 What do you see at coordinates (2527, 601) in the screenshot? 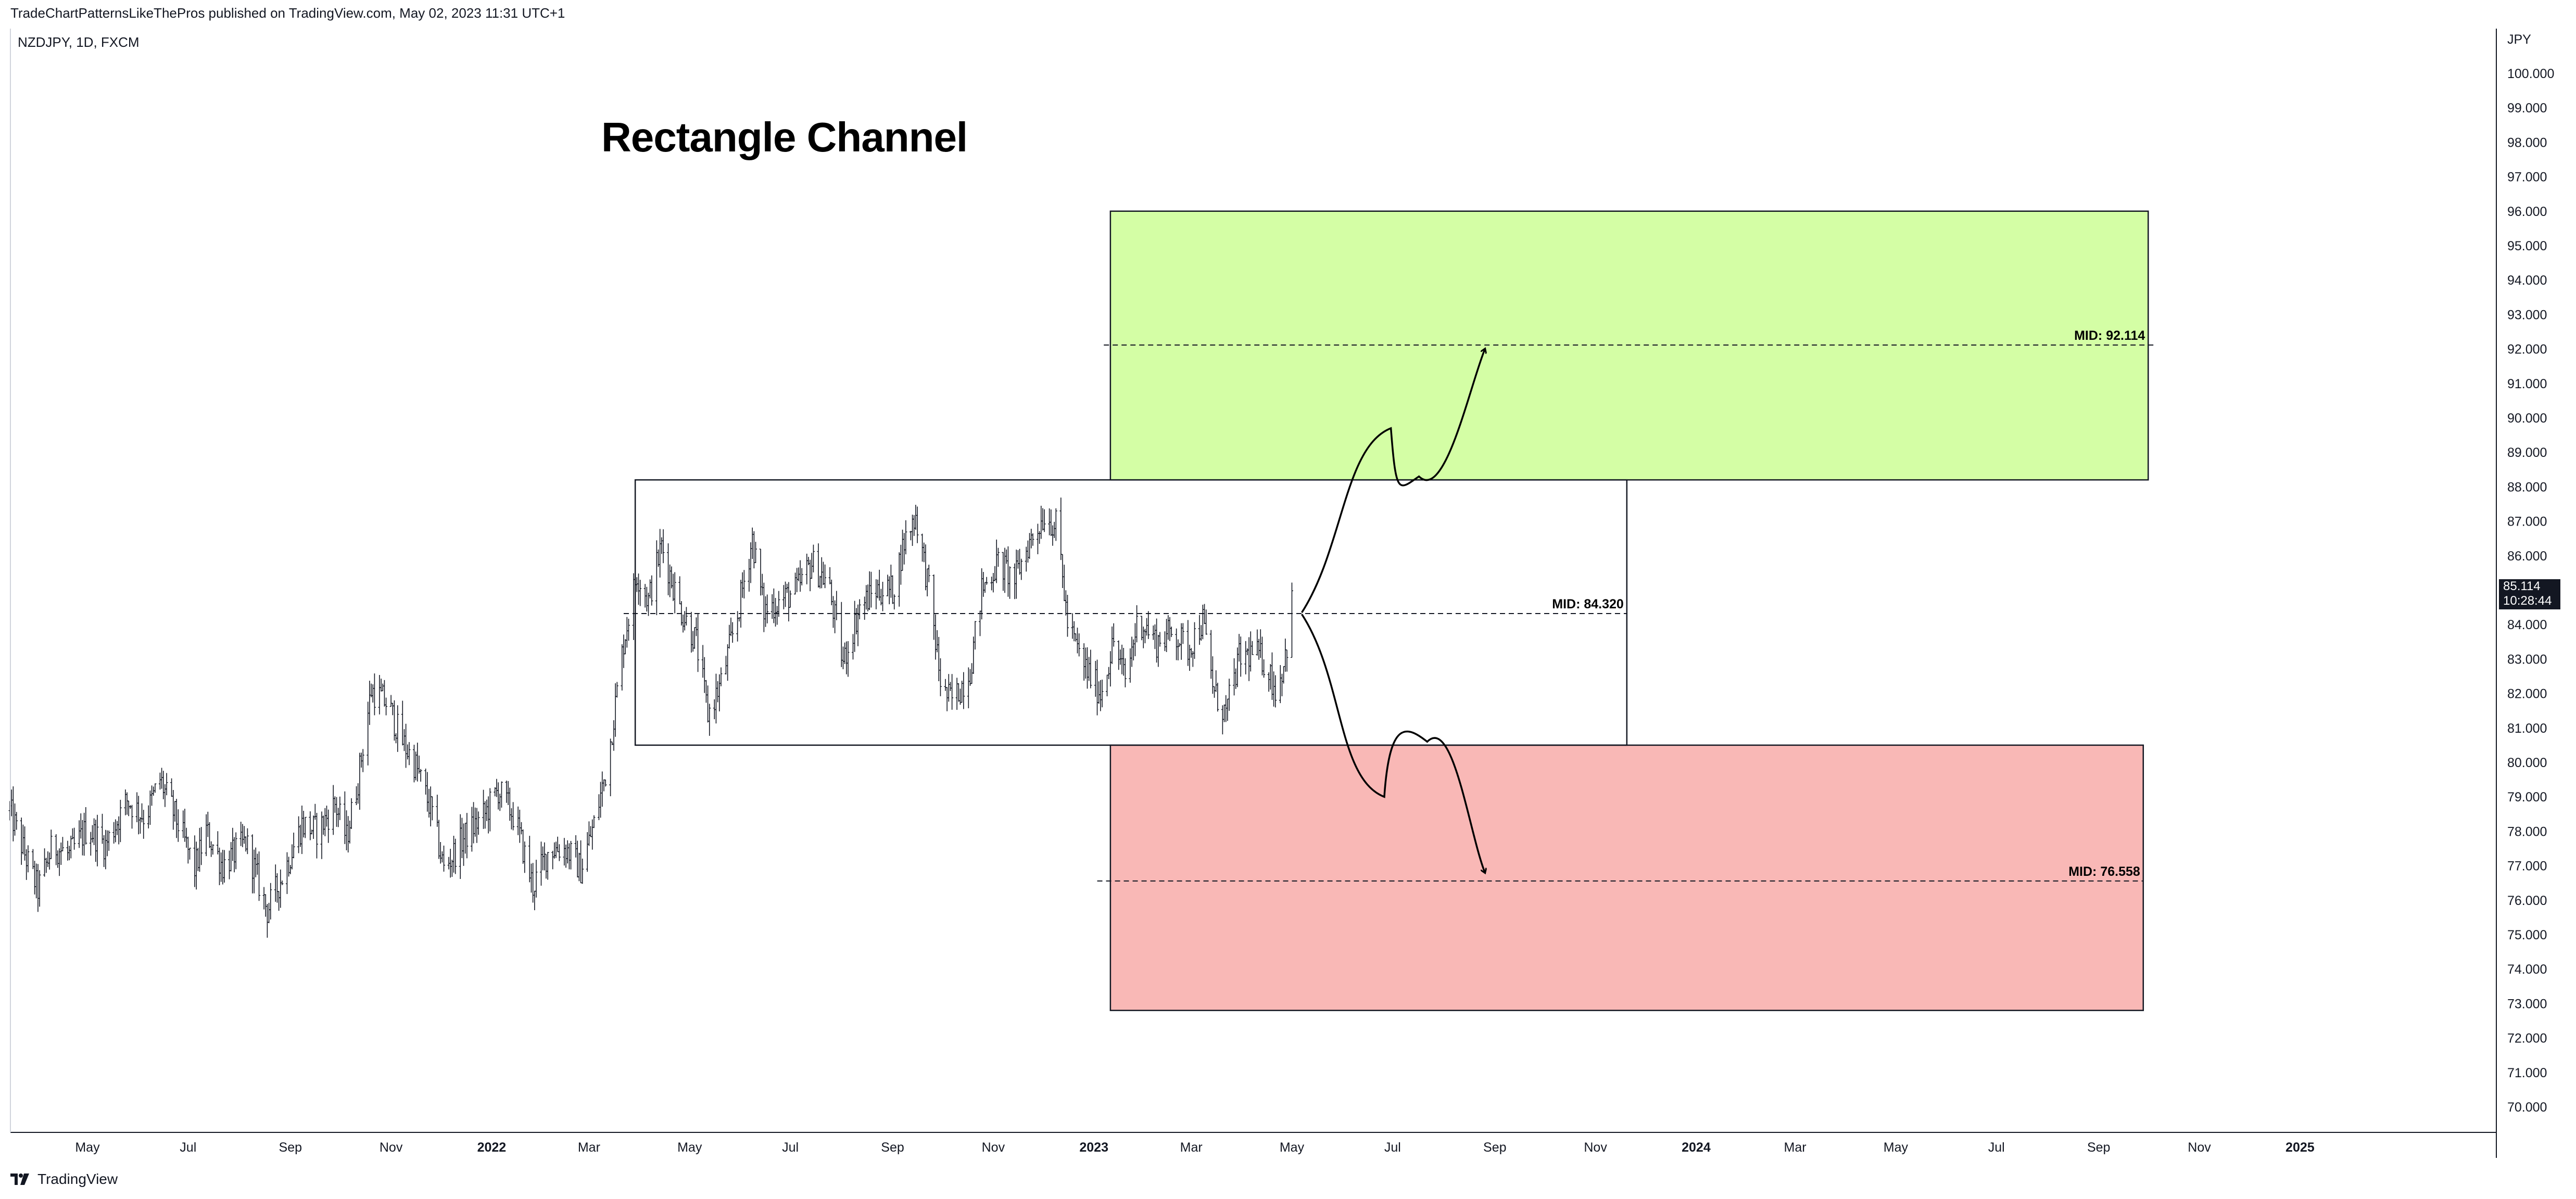
I see `last-price-countdown: 10:28:44` at bounding box center [2527, 601].